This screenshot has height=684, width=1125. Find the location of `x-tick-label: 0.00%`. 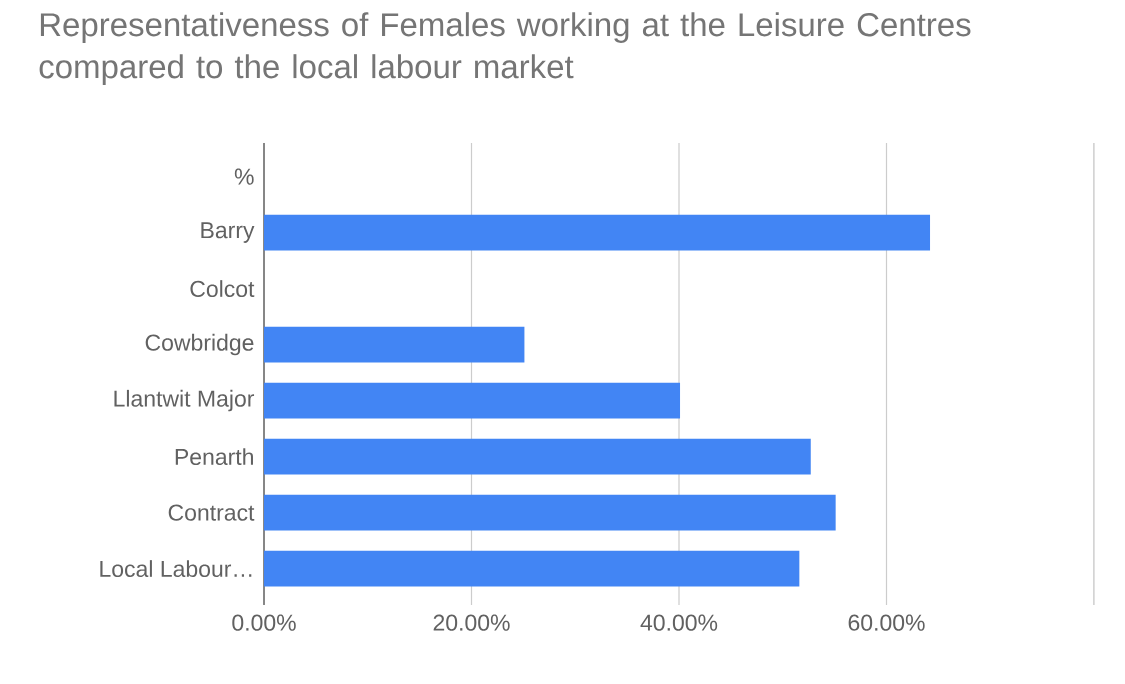

x-tick-label: 0.00% is located at coordinates (264, 622).